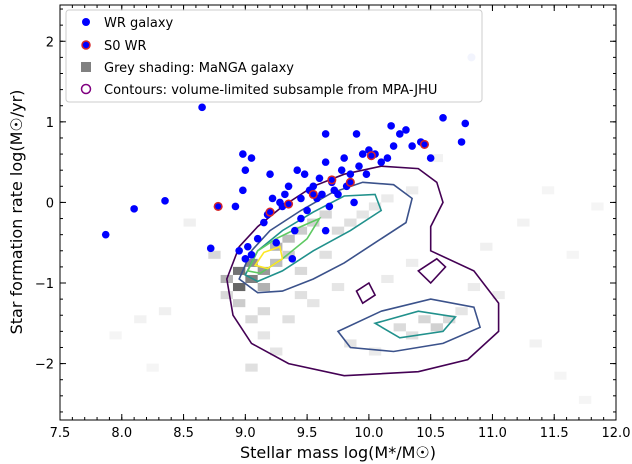  I want to click on legend-marker-s0, so click(86, 45).